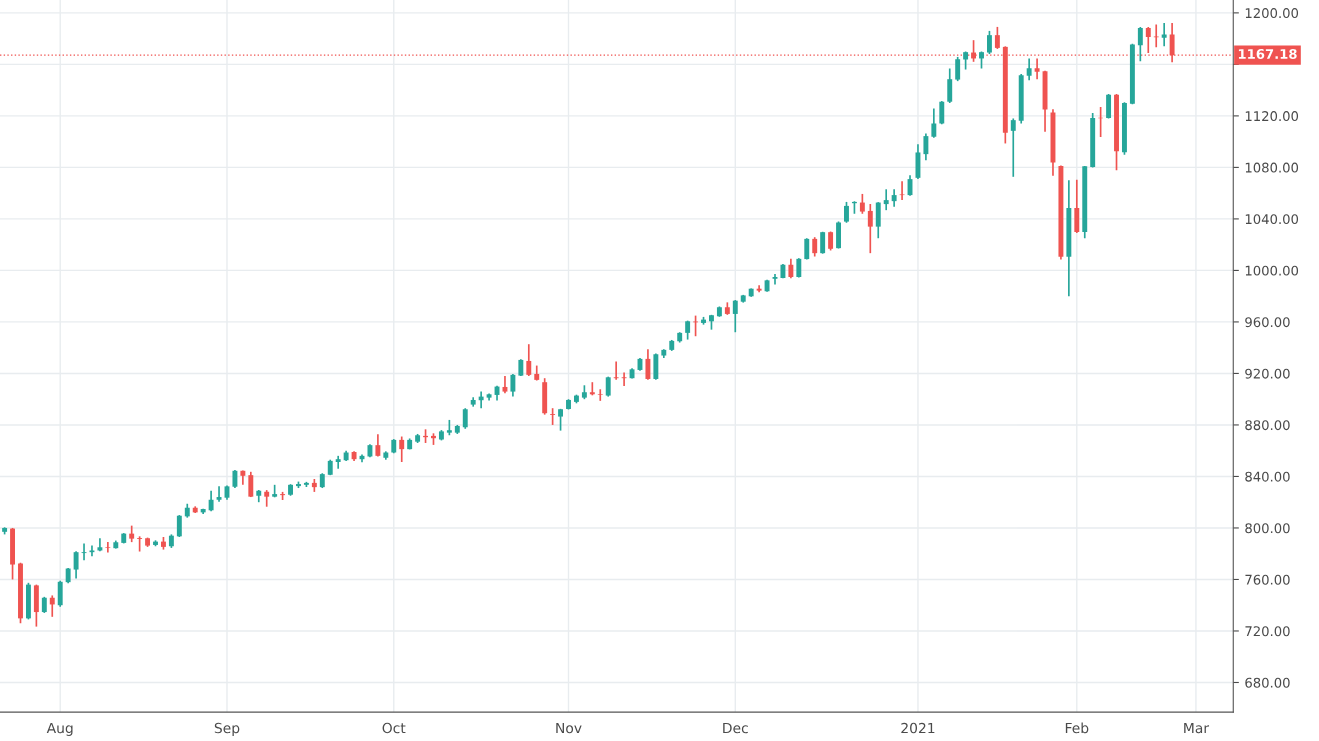  Describe the element at coordinates (1267, 425) in the screenshot. I see `y-tick-label: 880.00` at that location.